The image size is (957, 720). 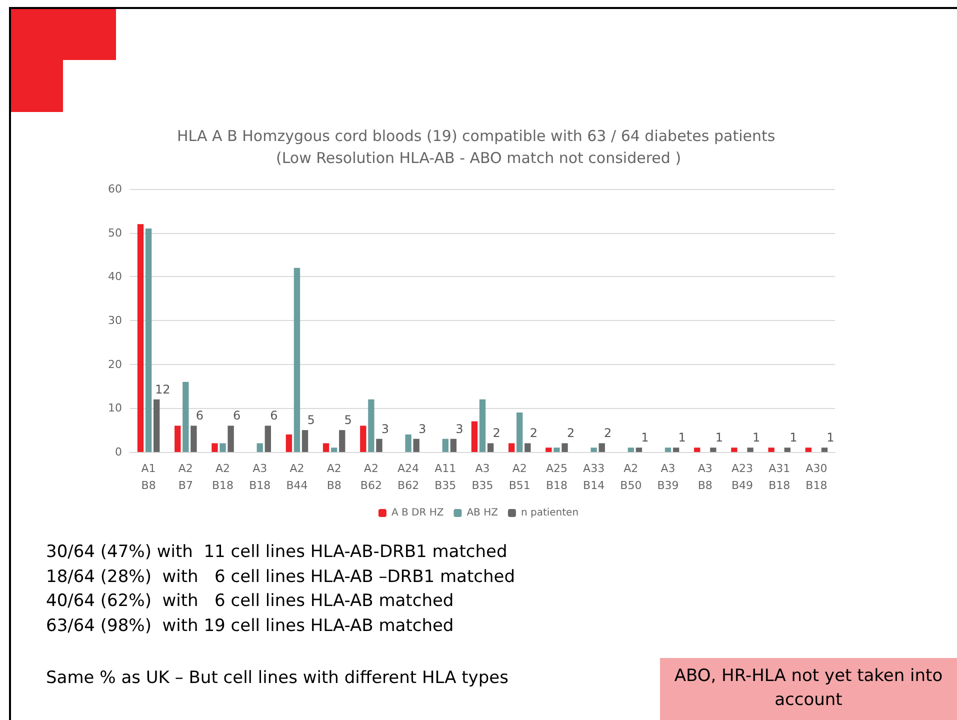 What do you see at coordinates (118, 452) in the screenshot?
I see `y-tick-label: 0` at bounding box center [118, 452].